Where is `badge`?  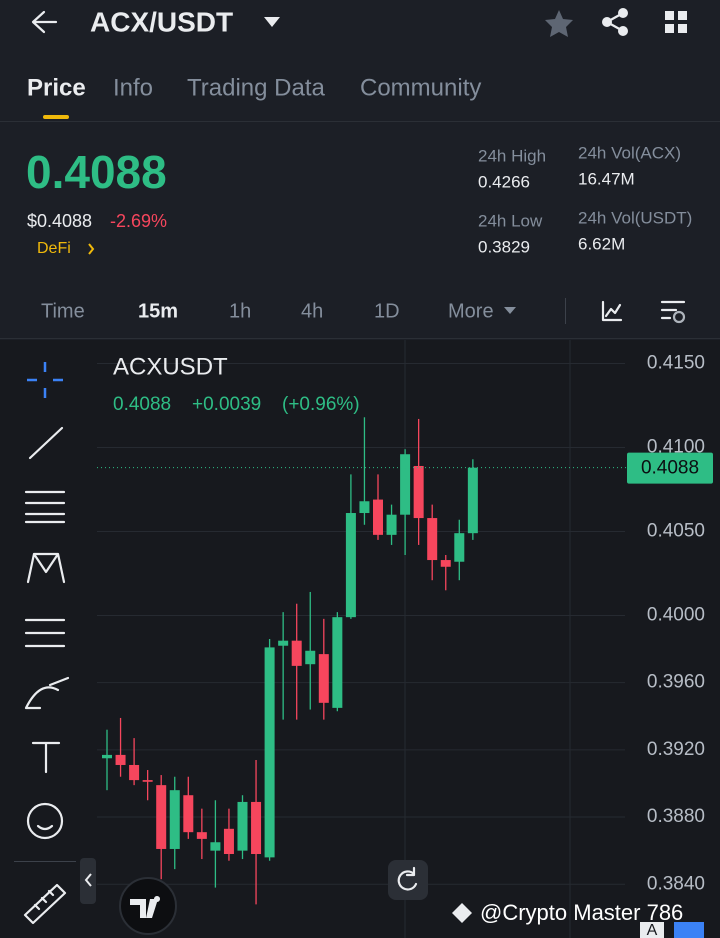 badge is located at coordinates (652, 930).